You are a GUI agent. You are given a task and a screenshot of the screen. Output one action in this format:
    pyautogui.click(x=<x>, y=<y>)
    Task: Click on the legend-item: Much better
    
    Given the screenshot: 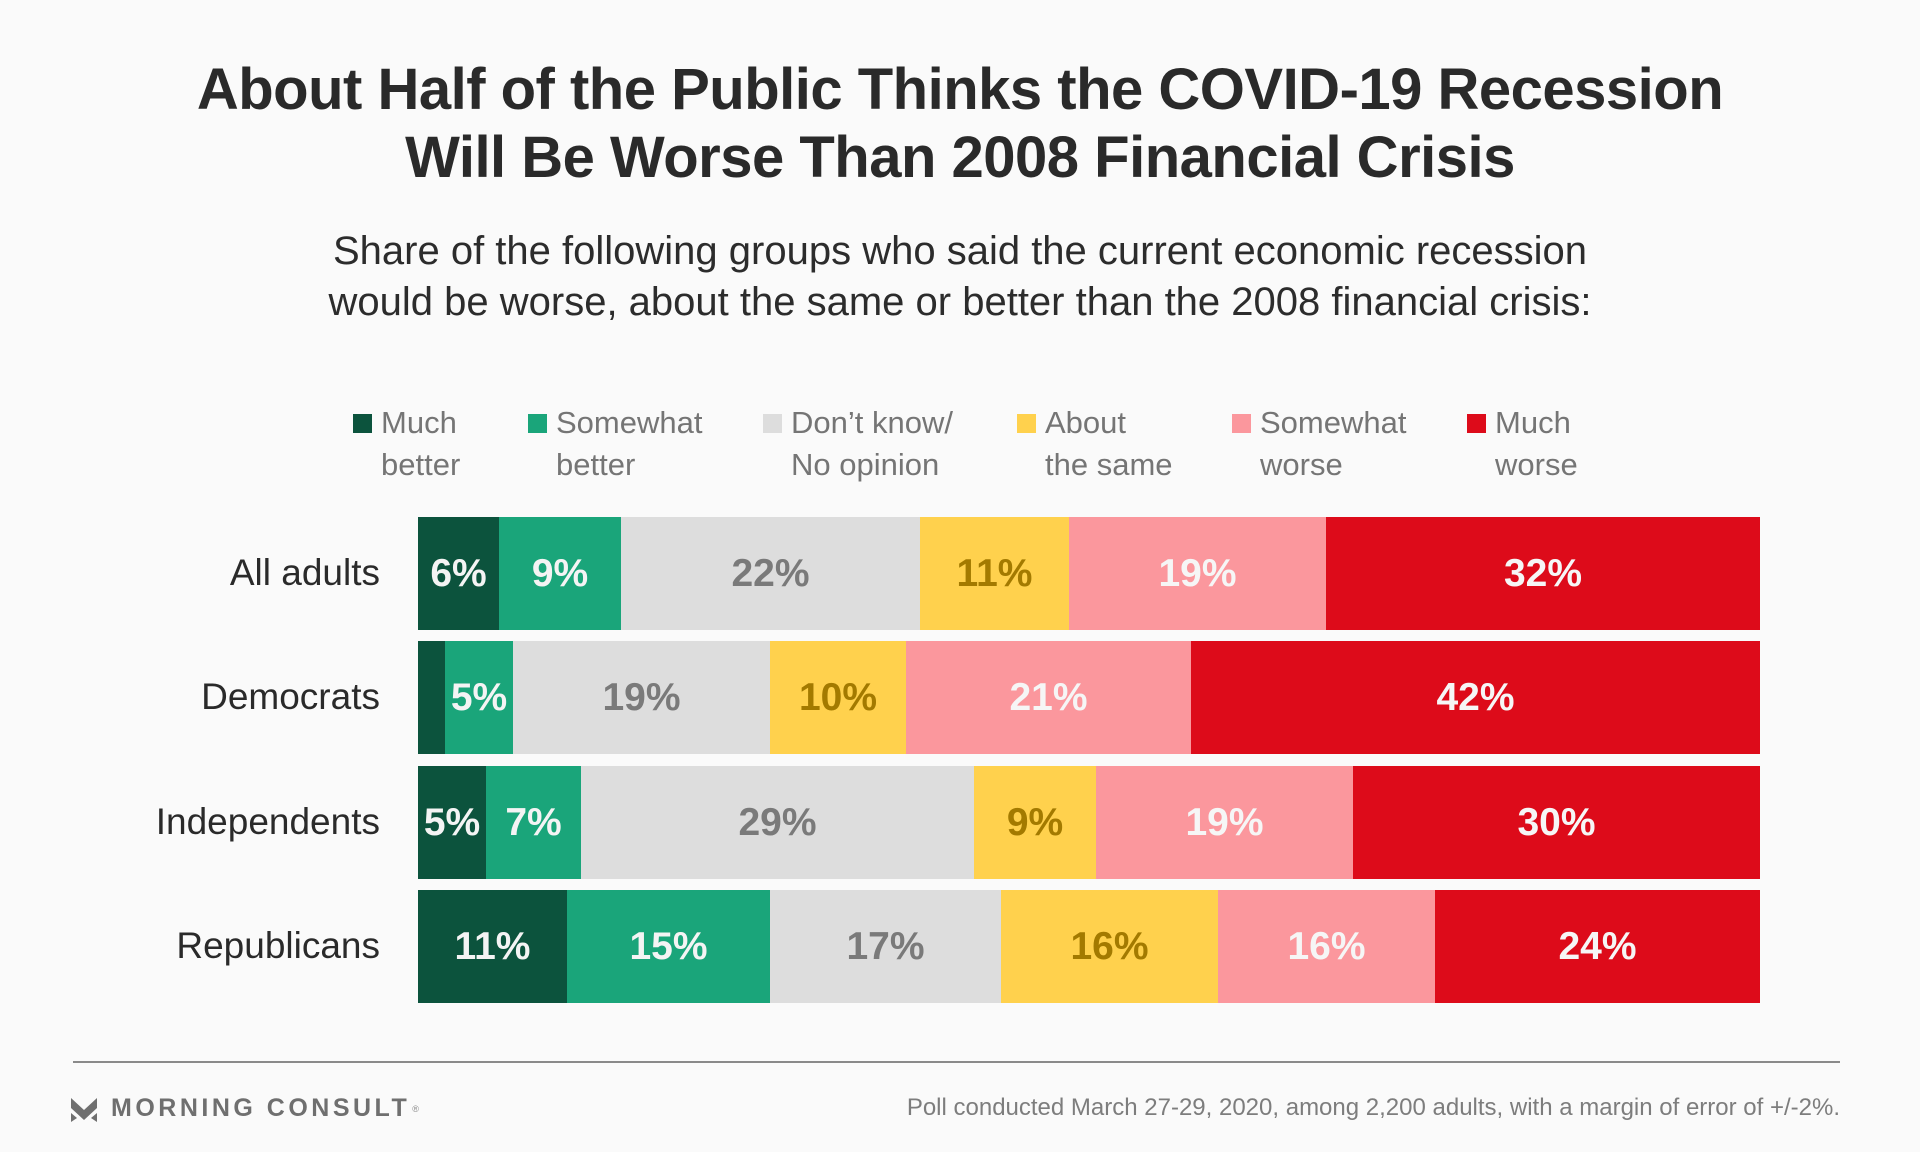 What is the action you would take?
    pyautogui.click(x=406, y=444)
    